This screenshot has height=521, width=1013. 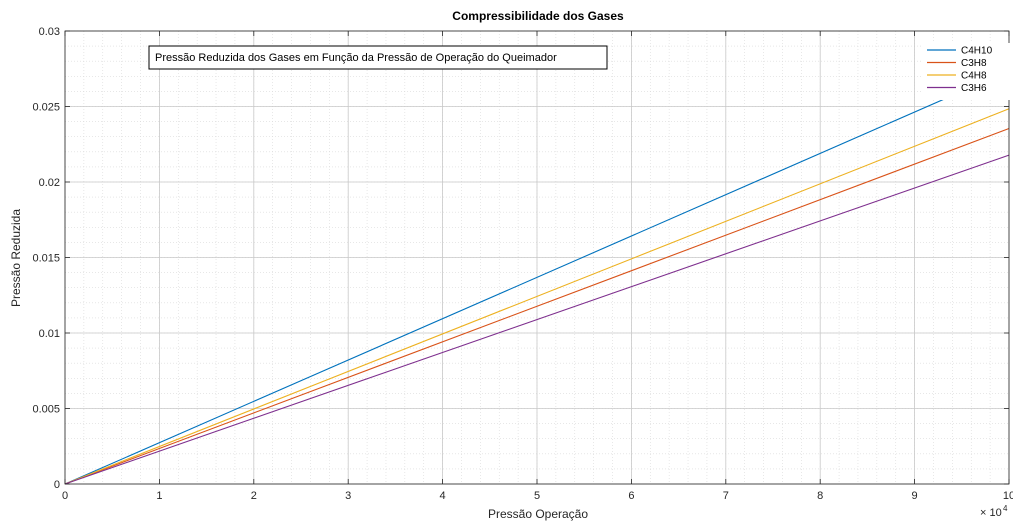 I want to click on y-tick-label: 0, so click(x=57, y=485).